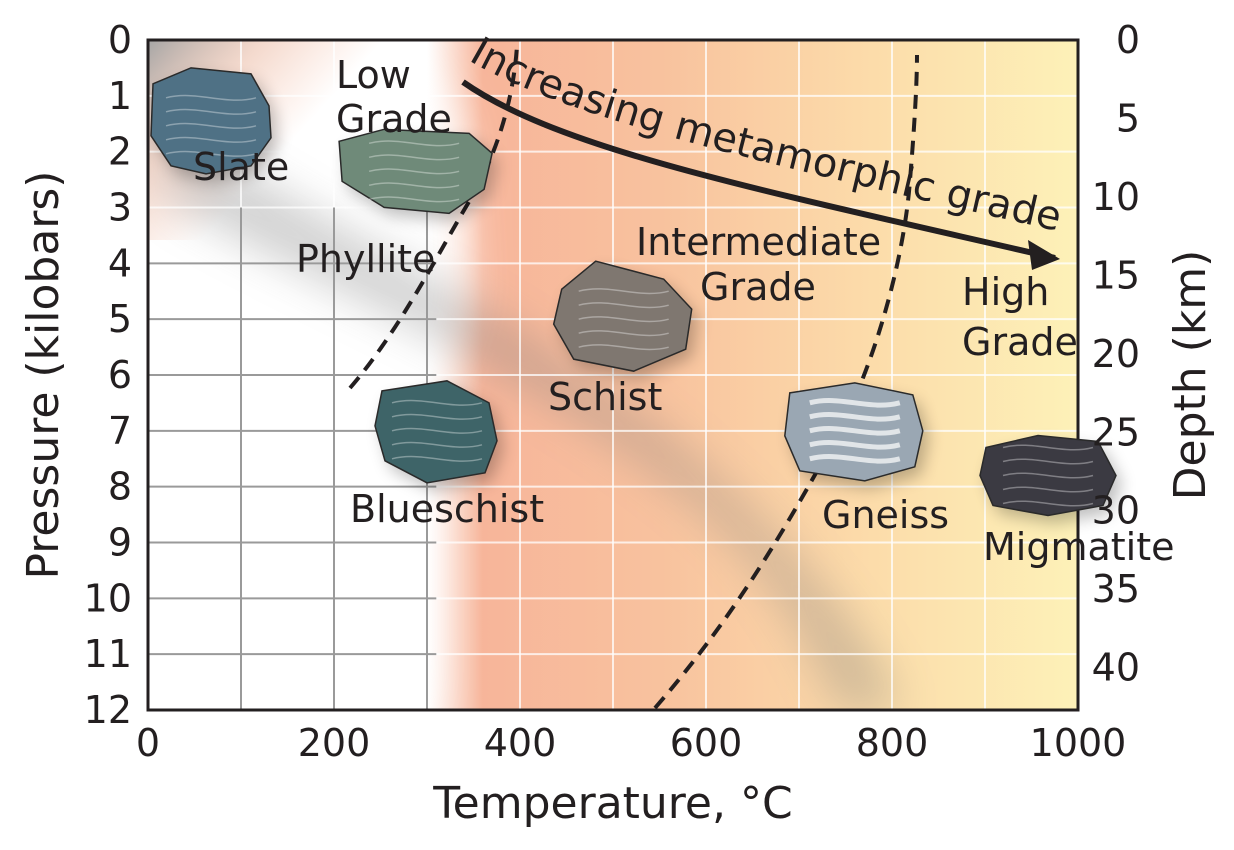  What do you see at coordinates (418, 175) in the screenshot?
I see `rock-phyllite` at bounding box center [418, 175].